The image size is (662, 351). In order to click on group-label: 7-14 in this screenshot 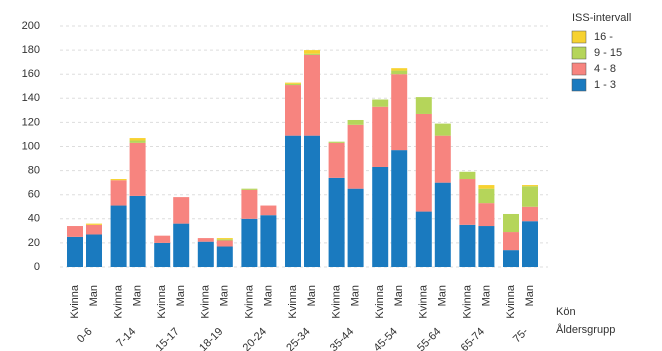, I will do `click(126, 338)`.